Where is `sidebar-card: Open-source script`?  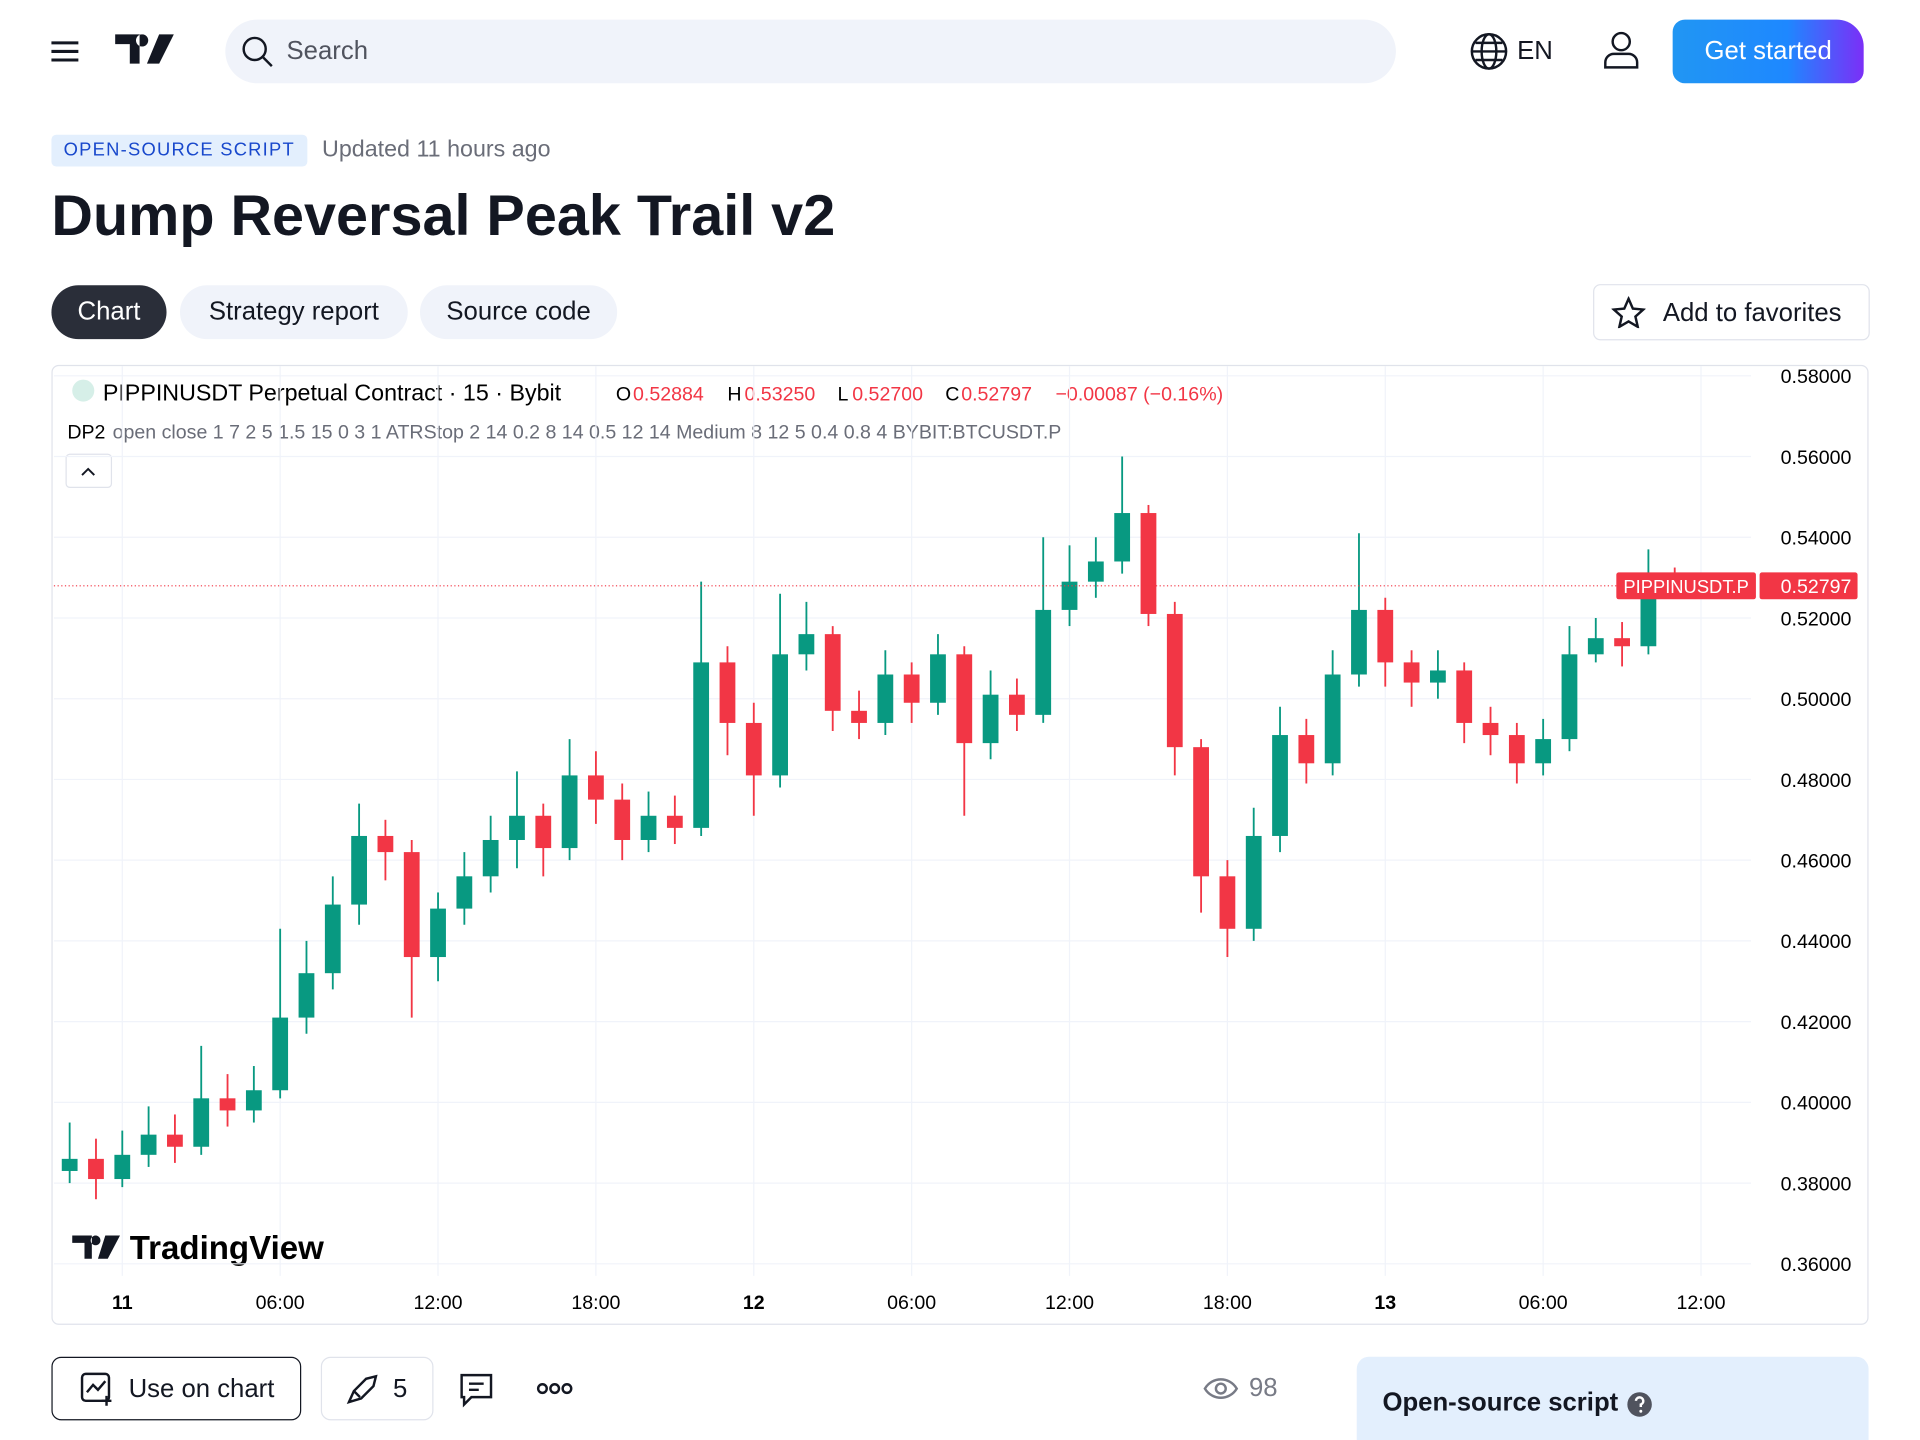 sidebar-card: Open-source script is located at coordinates (1612, 1398).